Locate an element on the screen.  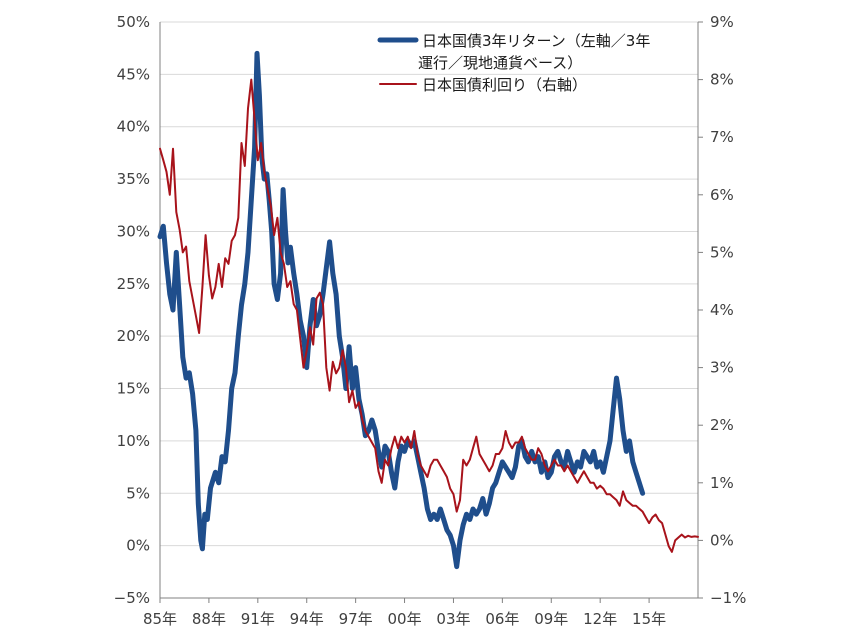
x-tick-label: 97年 is located at coordinates (356, 619).